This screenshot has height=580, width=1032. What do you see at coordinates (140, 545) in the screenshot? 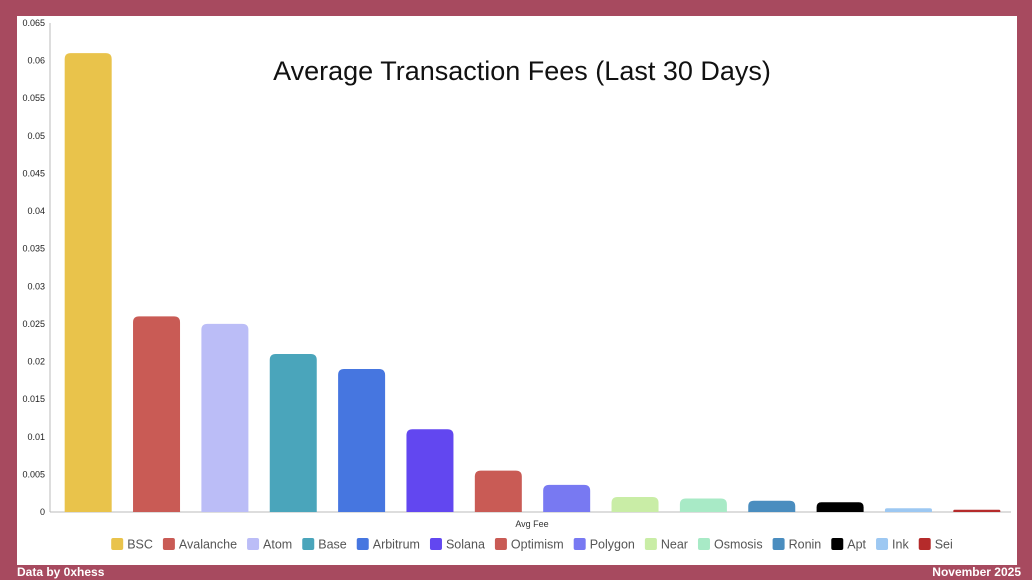
I see `legend-label: BSC` at bounding box center [140, 545].